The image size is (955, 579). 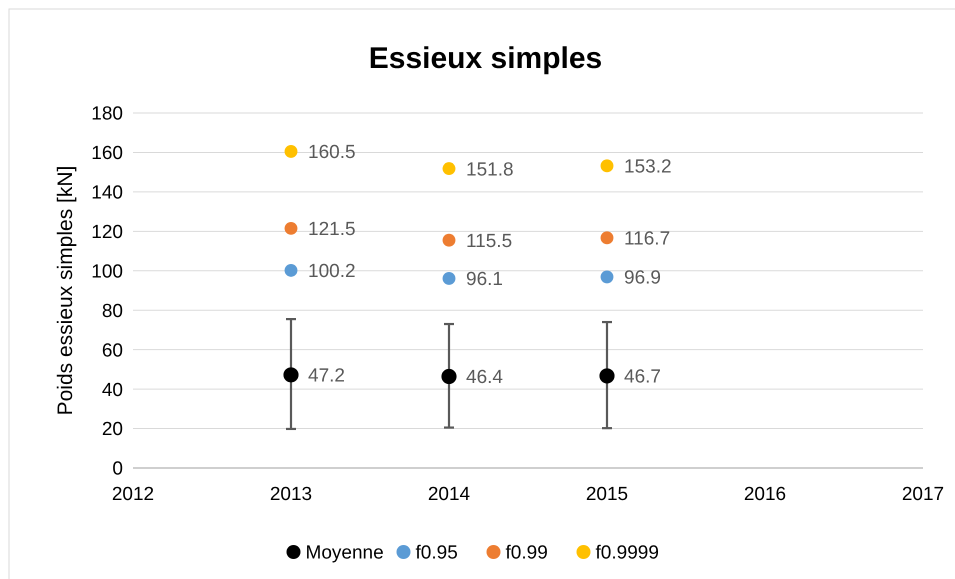 I want to click on y-axis-title: Poids essieux simples [kN], so click(x=65, y=291).